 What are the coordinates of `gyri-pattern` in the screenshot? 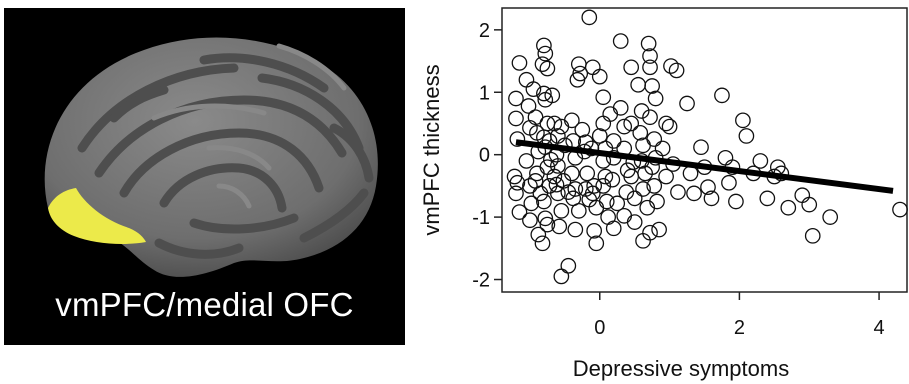 It's located at (249, 126).